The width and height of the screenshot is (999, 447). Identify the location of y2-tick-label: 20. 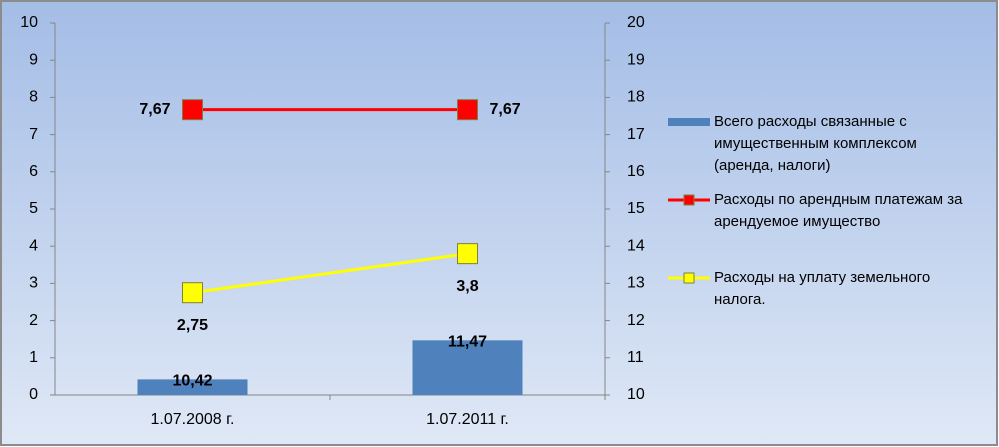
(636, 22).